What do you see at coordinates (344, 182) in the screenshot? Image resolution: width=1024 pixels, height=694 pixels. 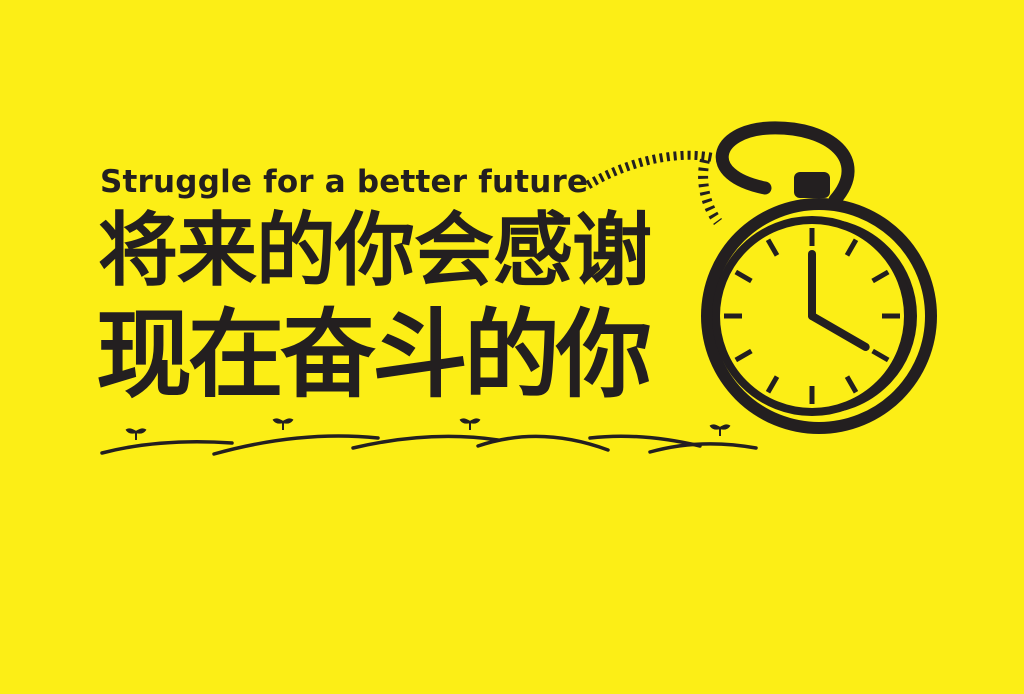 I see `tagline-text: Struggle for a better future` at bounding box center [344, 182].